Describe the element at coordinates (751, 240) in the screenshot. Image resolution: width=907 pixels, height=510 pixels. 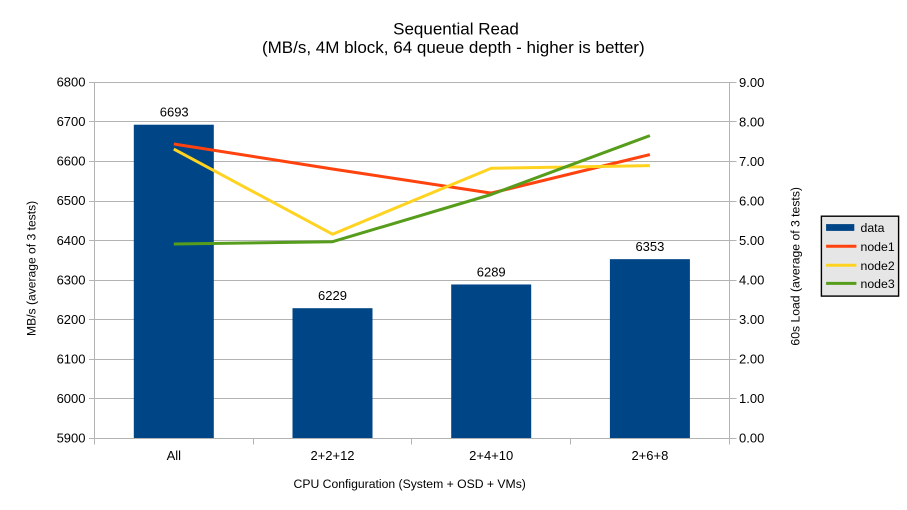
I see `svg-text: 5.00` at that location.